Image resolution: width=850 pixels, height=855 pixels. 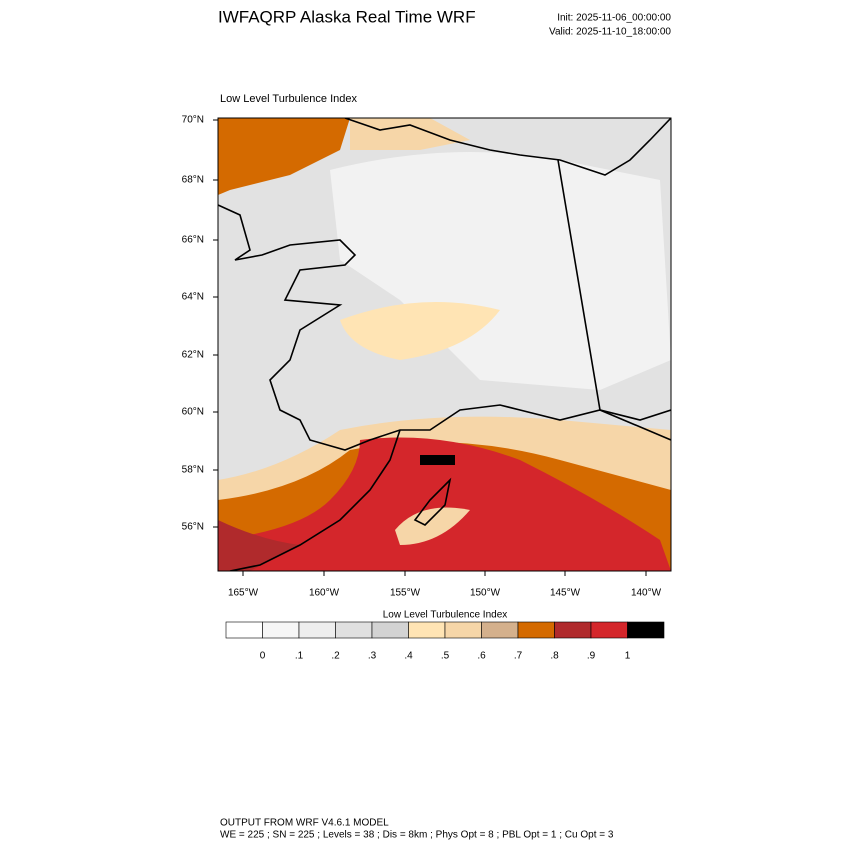 What do you see at coordinates (518, 656) in the screenshot?
I see `colorbar-label: .7` at bounding box center [518, 656].